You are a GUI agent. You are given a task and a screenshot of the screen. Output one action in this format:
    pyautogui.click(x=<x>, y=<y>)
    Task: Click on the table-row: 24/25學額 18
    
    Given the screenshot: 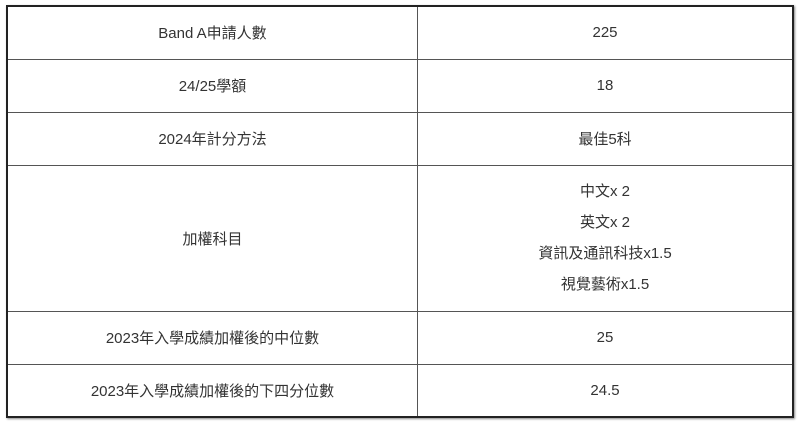 What is the action you would take?
    pyautogui.click(x=400, y=85)
    